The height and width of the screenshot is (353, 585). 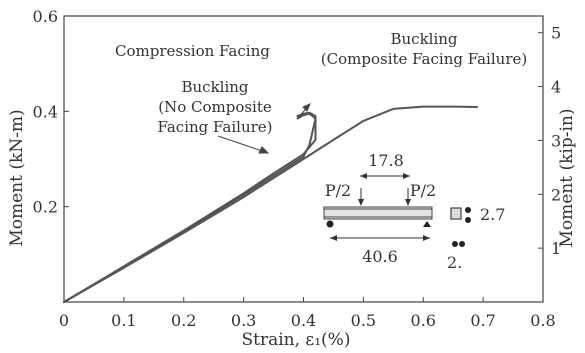 I want to click on x-tick-label: 0.3, so click(x=243, y=320).